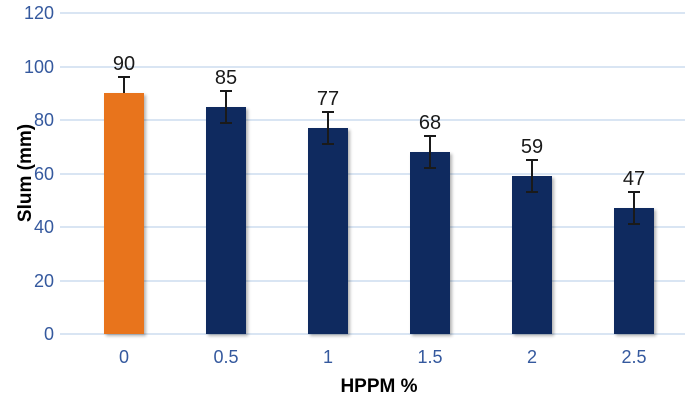 Image resolution: width=685 pixels, height=401 pixels. What do you see at coordinates (43, 280) in the screenshot?
I see `y-tick-label: 20` at bounding box center [43, 280].